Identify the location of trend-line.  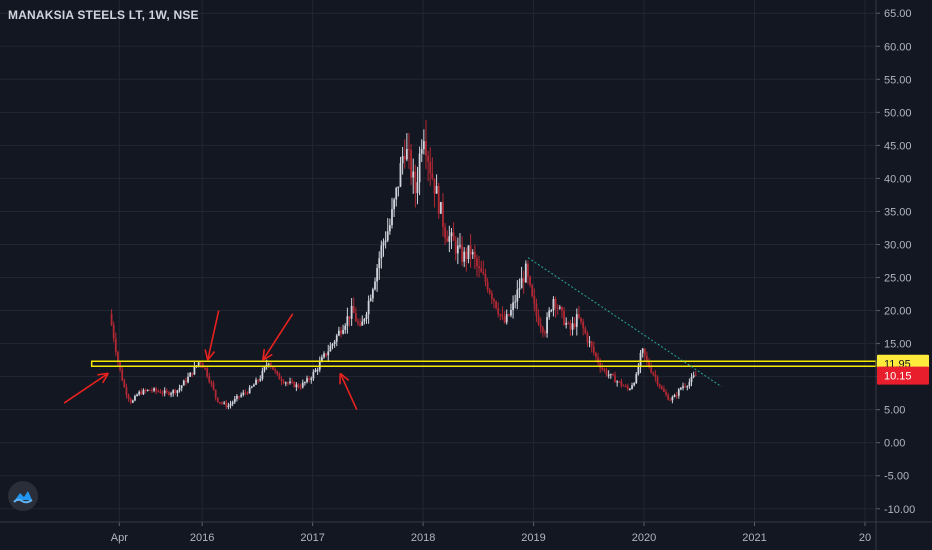
(624, 322).